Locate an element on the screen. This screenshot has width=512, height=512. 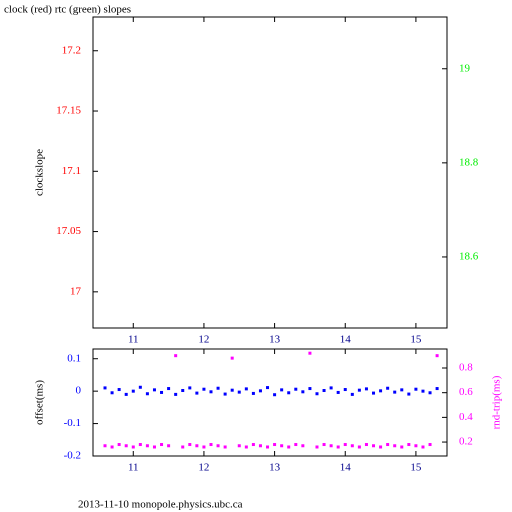
y-tick-label: 17.1 is located at coordinates (71, 171).